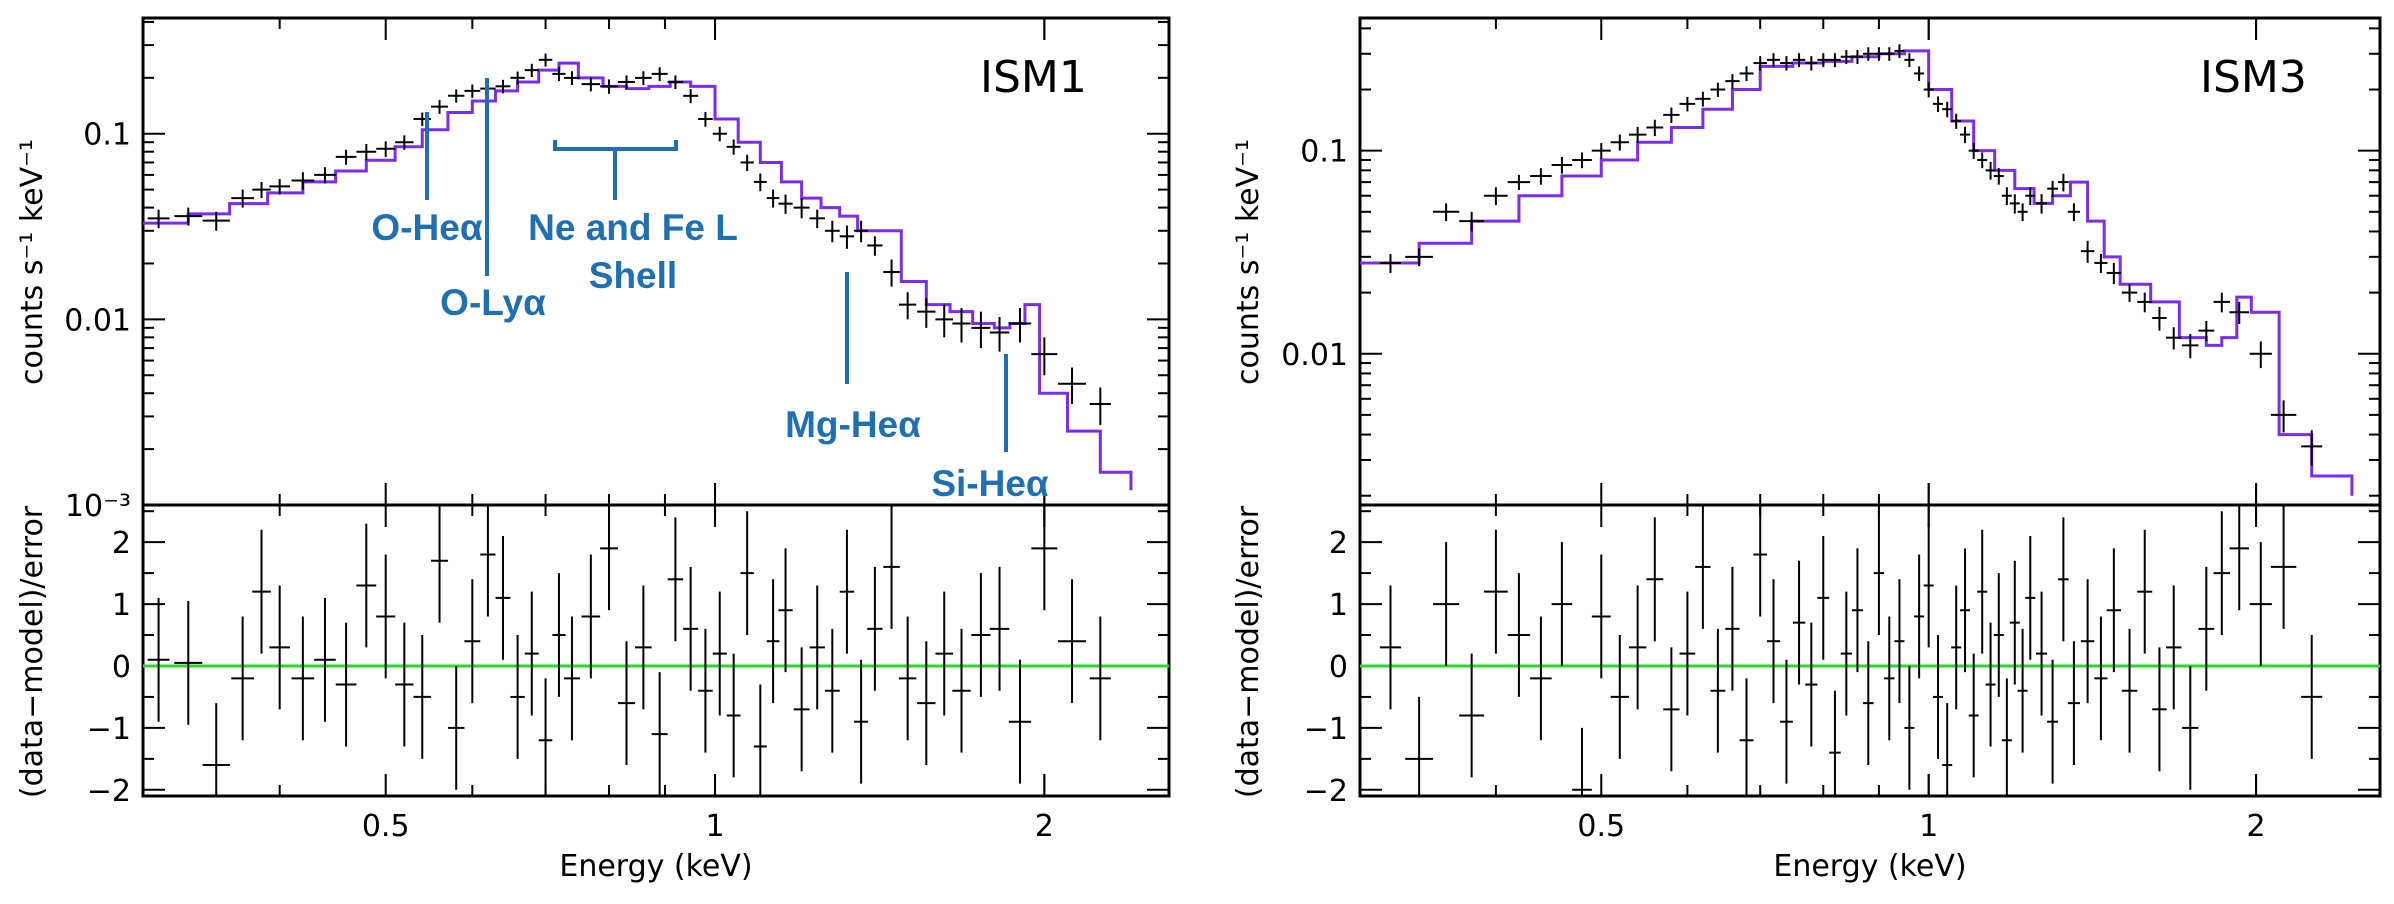 Image resolution: width=2394 pixels, height=904 pixels. I want to click on y-axis-label-ism1-residuals: (data−model)/error, so click(32, 651).